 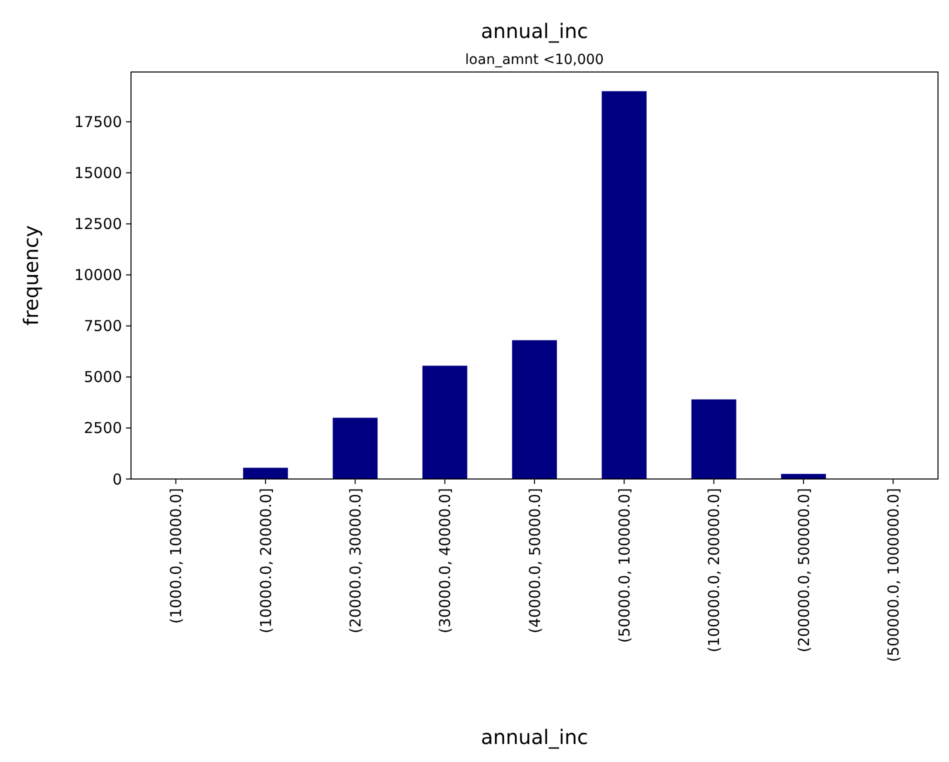 What do you see at coordinates (98, 122) in the screenshot?
I see `y-tick-label: 17500` at bounding box center [98, 122].